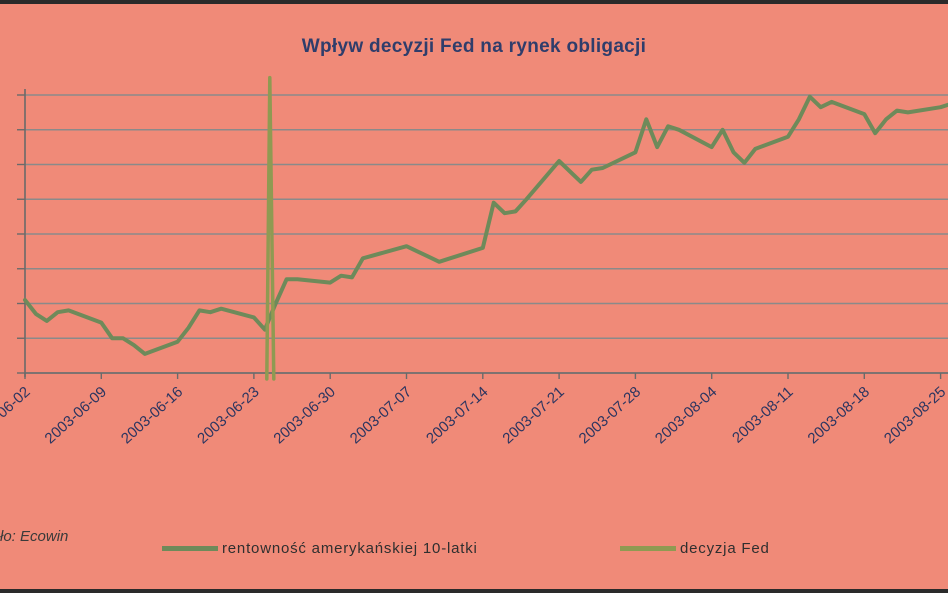 Image resolution: width=948 pixels, height=593 pixels. Describe the element at coordinates (152, 415) in the screenshot. I see `x-tick-label: 2003-06-16` at that location.